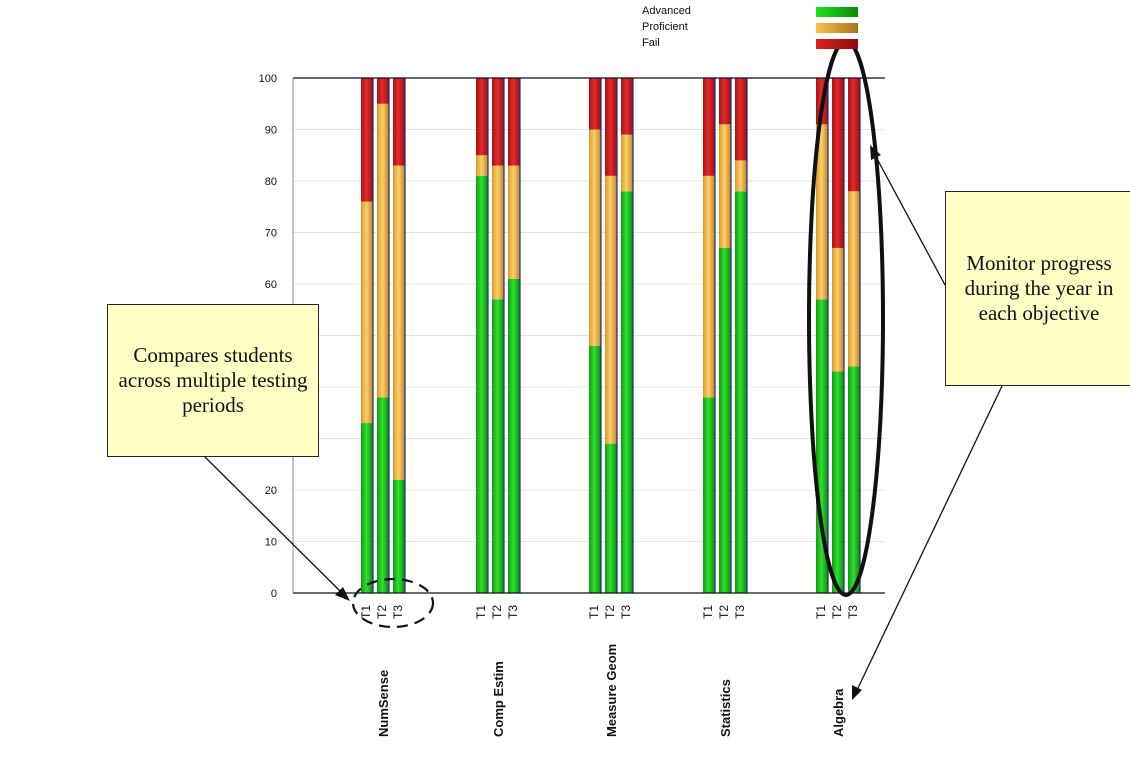 The width and height of the screenshot is (1130, 759). I want to click on right-arrow-up-head, so click(875, 152).